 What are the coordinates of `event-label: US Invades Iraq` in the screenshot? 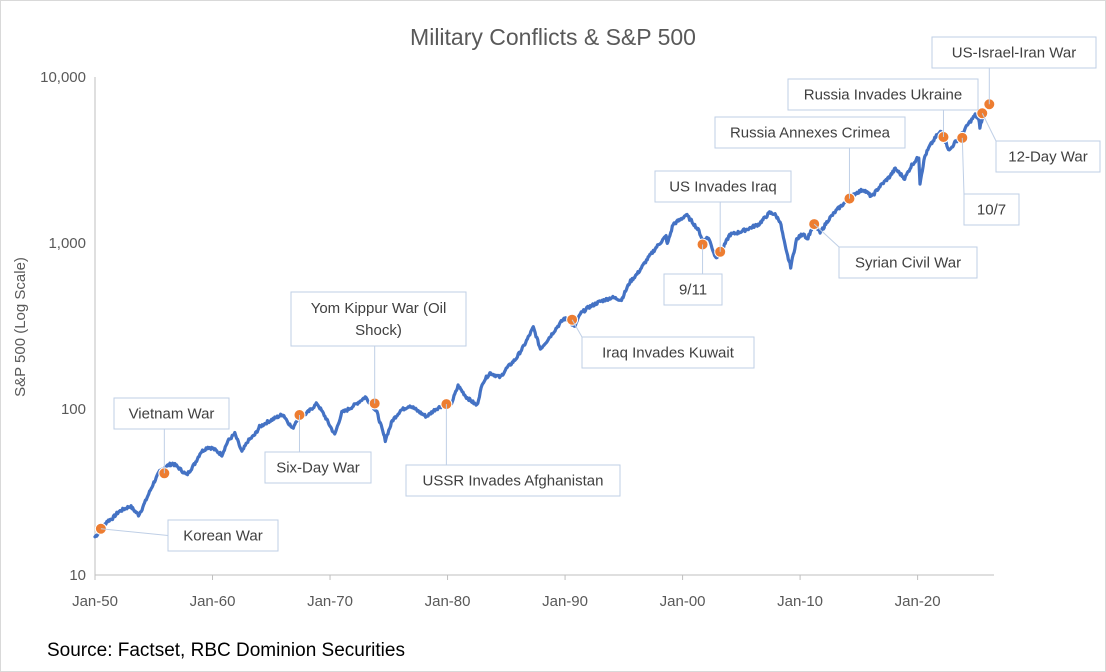 It's located at (723, 187).